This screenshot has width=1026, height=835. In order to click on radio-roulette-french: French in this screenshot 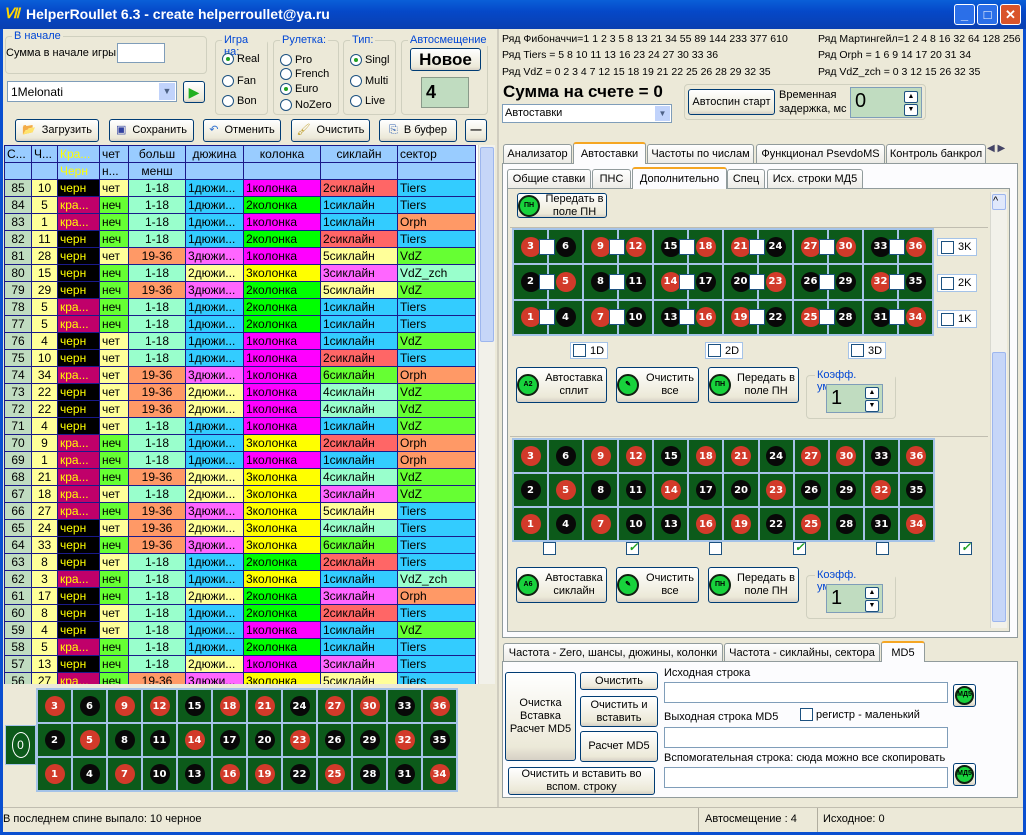, I will do `click(304, 74)`.